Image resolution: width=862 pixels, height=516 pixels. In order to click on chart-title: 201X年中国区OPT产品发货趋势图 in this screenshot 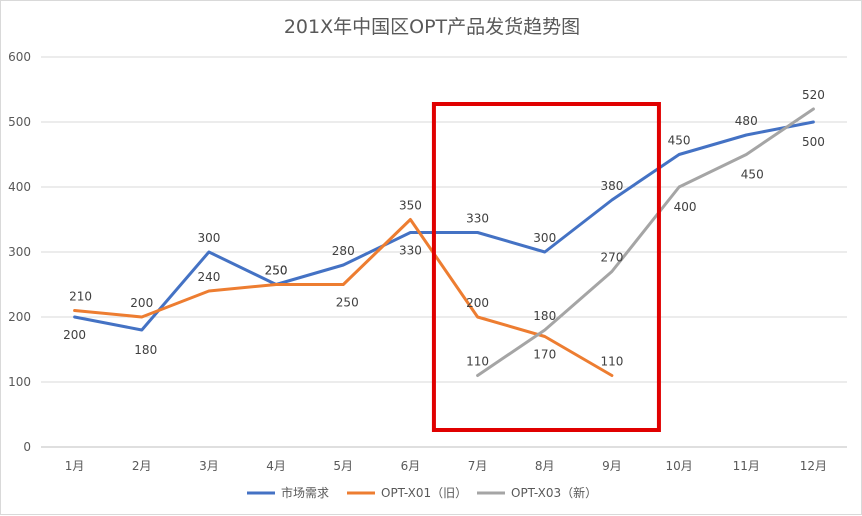, I will do `click(432, 27)`.